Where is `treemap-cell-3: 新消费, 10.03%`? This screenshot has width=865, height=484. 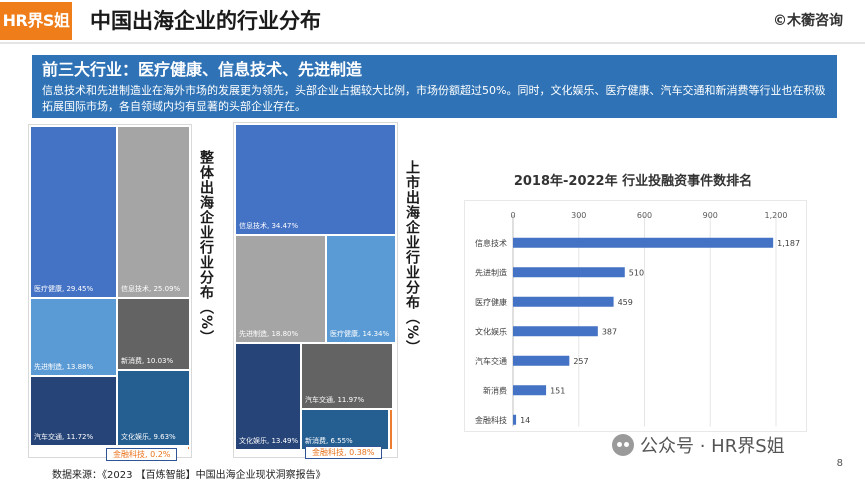 treemap-cell-3: 新消费, 10.03% is located at coordinates (153, 334).